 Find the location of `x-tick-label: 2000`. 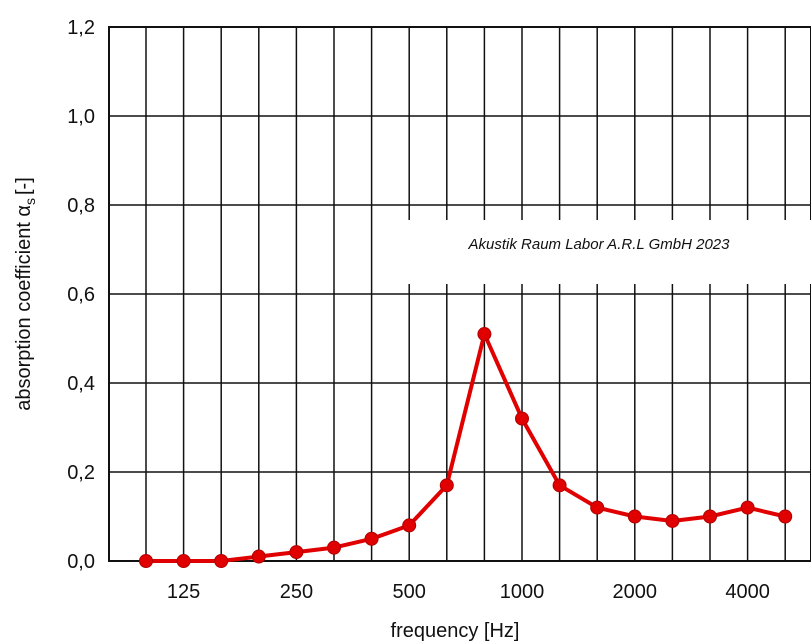

x-tick-label: 2000 is located at coordinates (635, 592).